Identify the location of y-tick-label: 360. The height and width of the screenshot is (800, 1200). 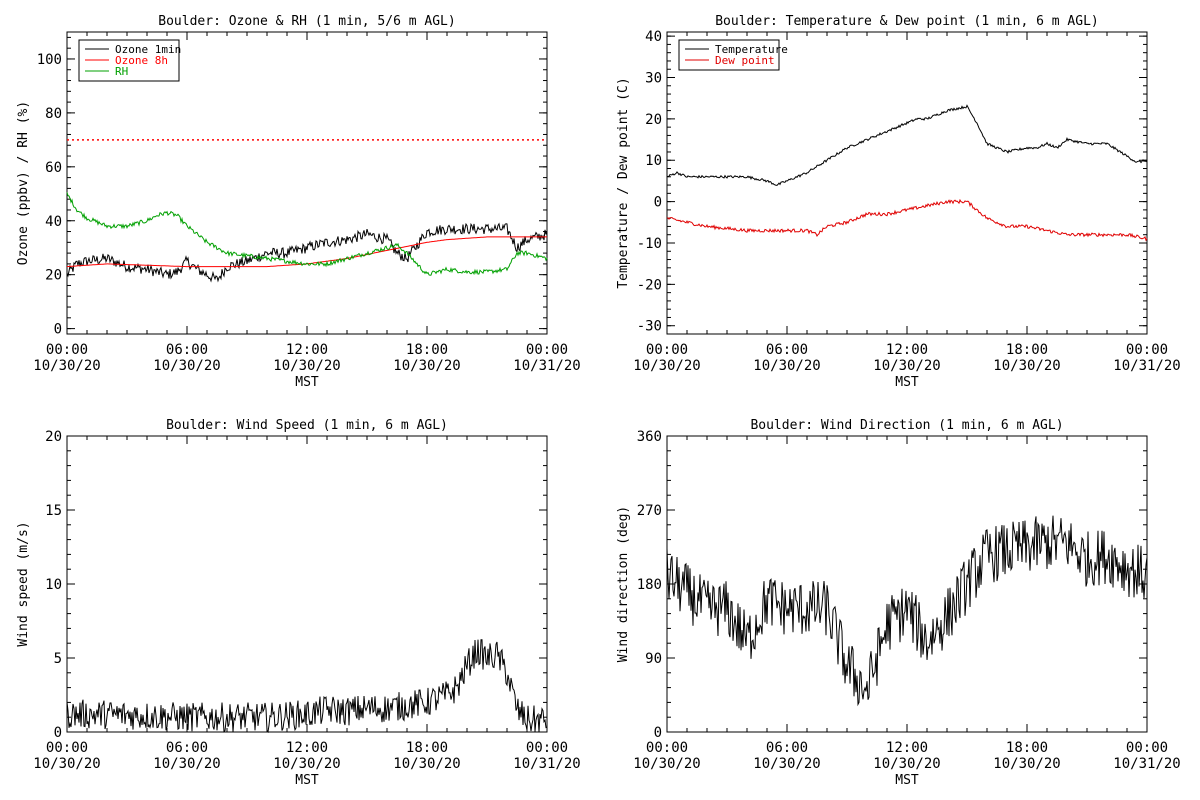
(649, 437).